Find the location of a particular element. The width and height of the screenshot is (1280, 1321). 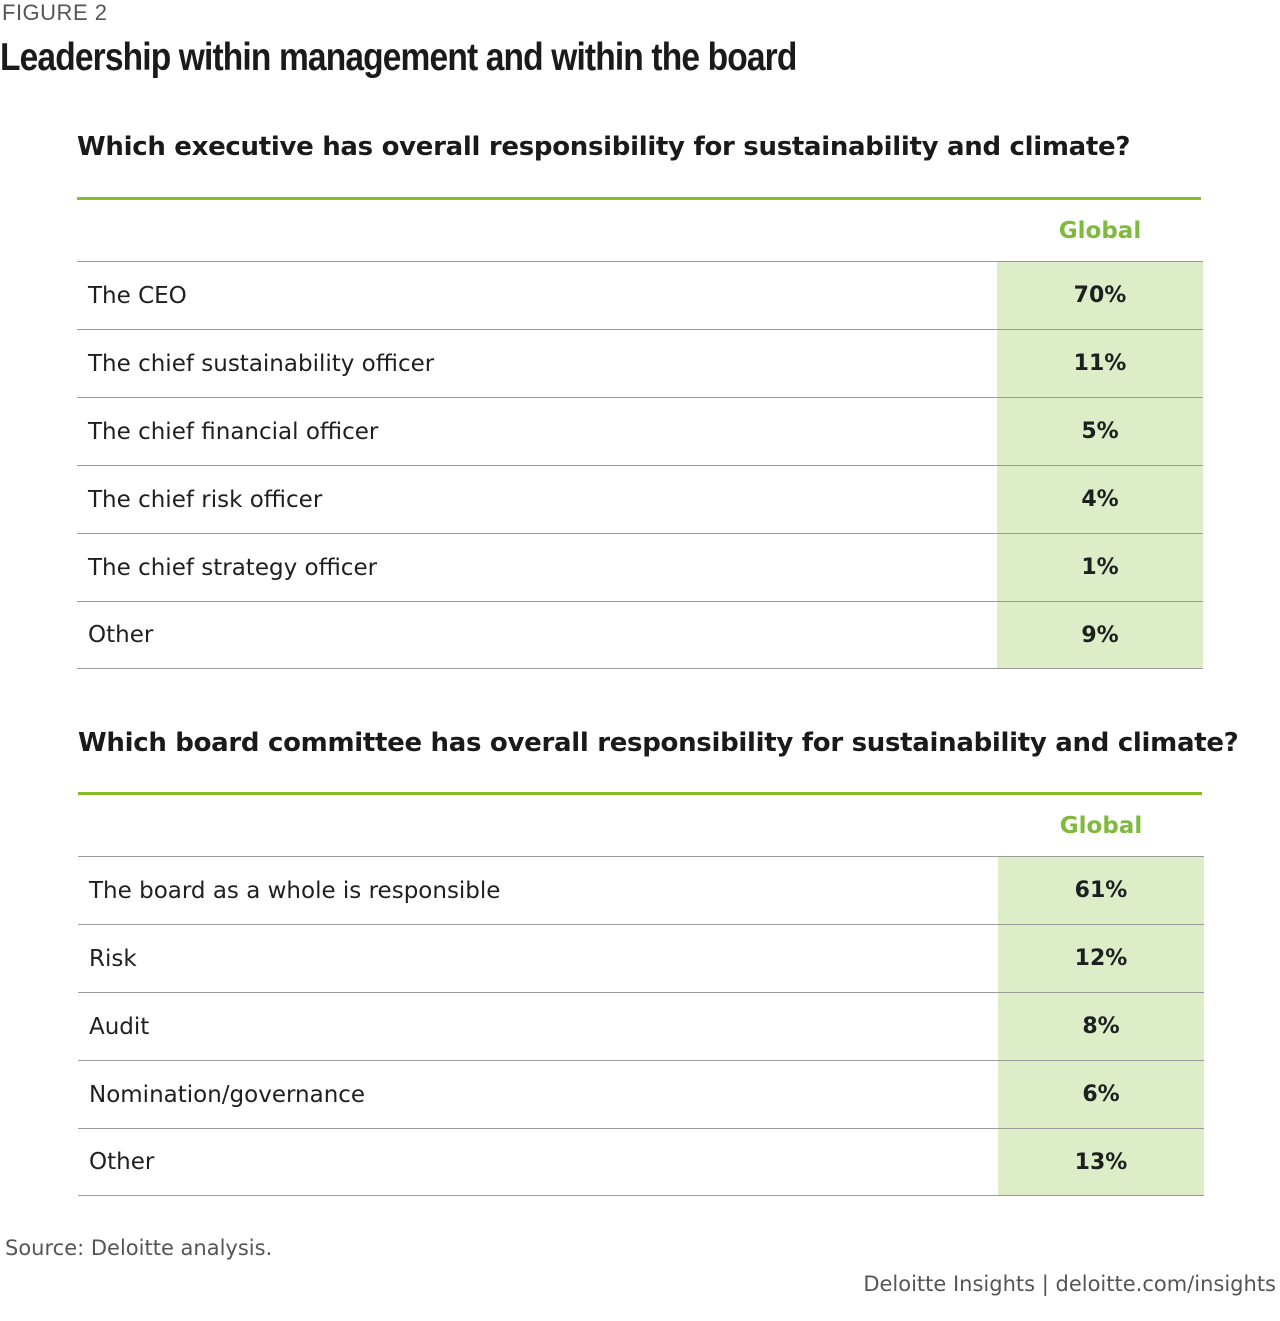

table-row: Other 9% is located at coordinates (640, 635).